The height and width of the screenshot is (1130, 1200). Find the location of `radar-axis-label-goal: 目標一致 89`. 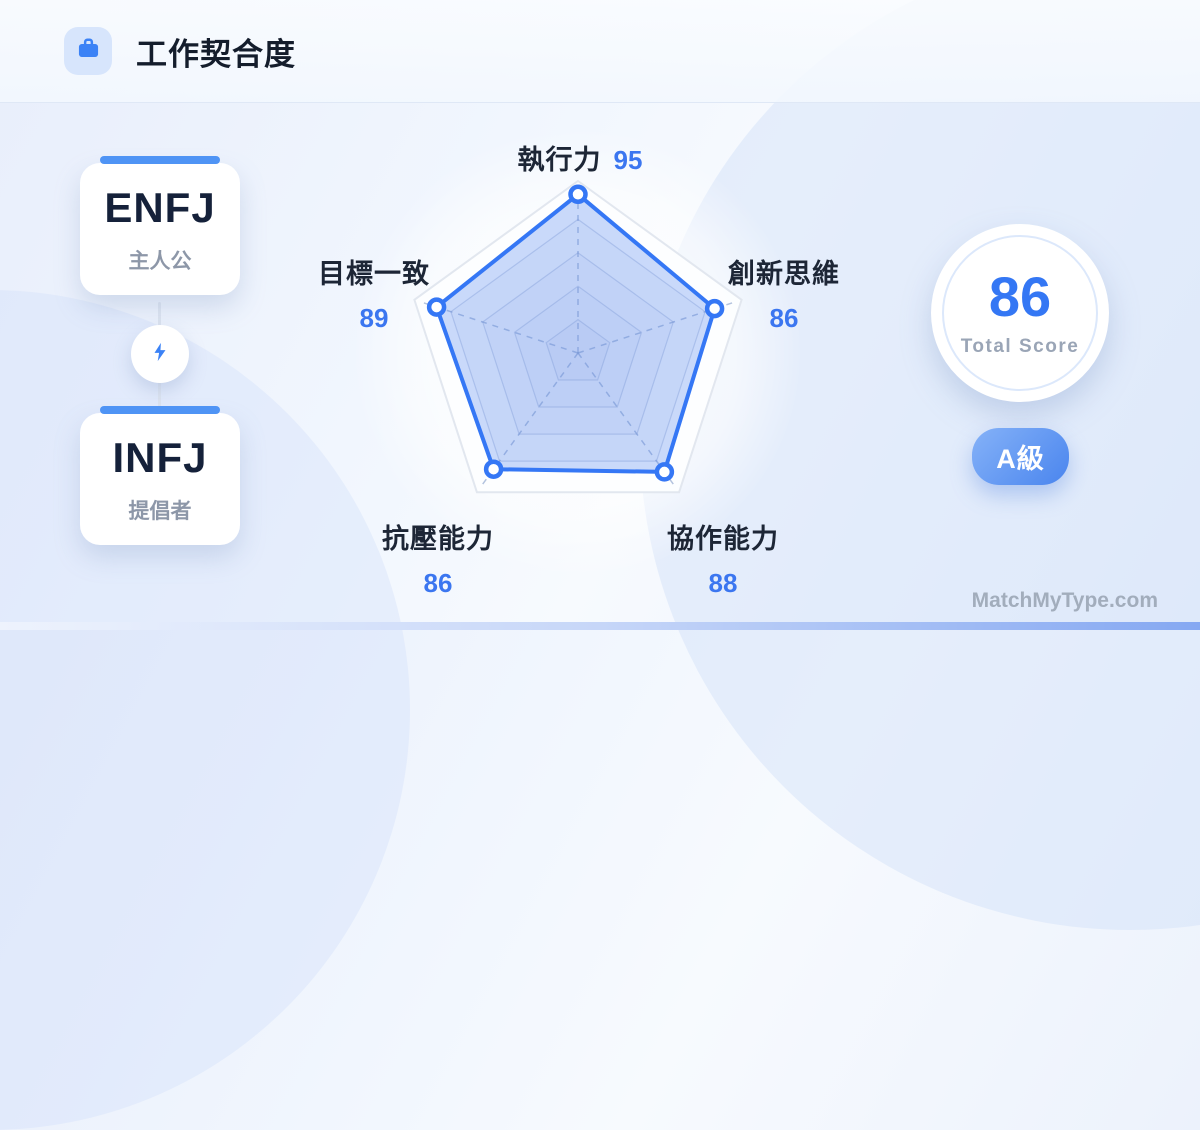

radar-axis-label-goal: 目標一致 89 is located at coordinates (374, 293).